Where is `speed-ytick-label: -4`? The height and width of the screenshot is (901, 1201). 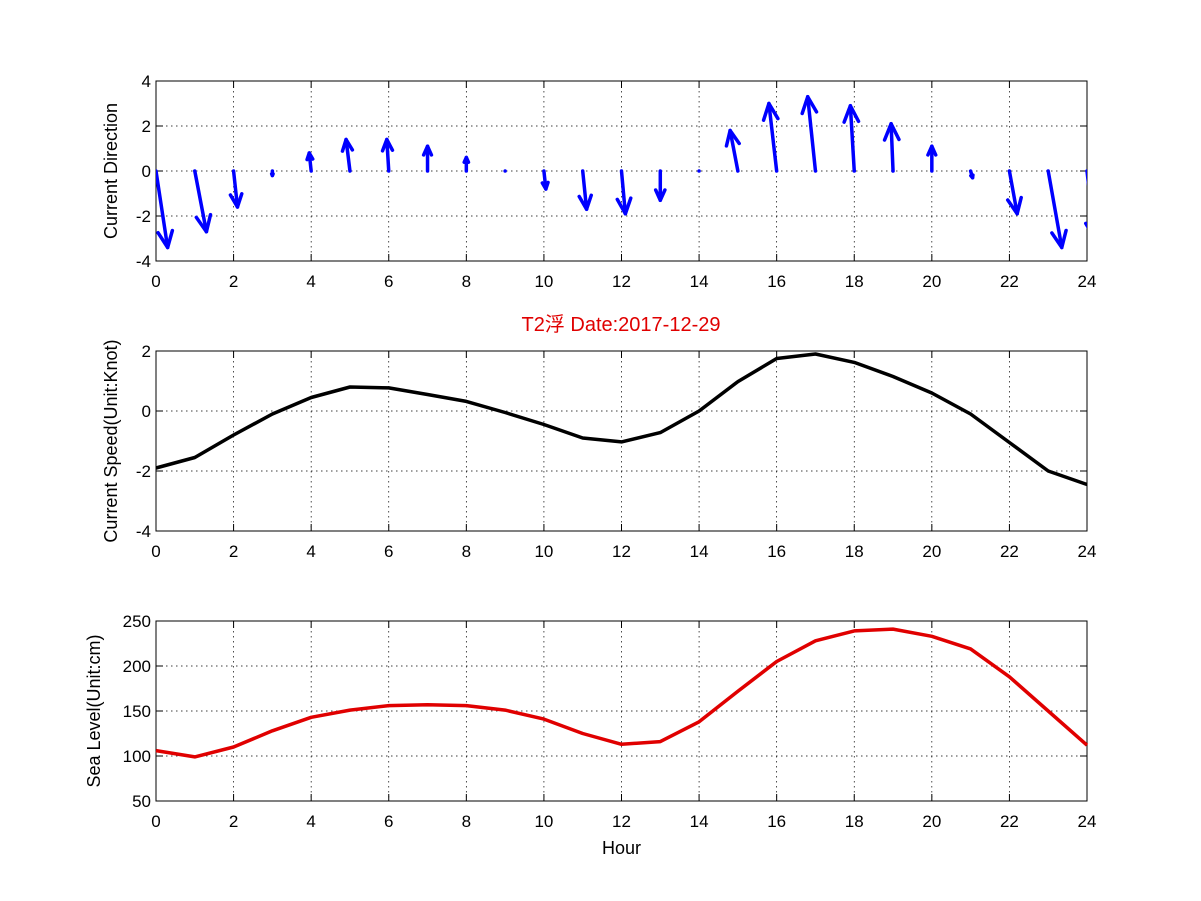
speed-ytick-label: -4 is located at coordinates (143, 531).